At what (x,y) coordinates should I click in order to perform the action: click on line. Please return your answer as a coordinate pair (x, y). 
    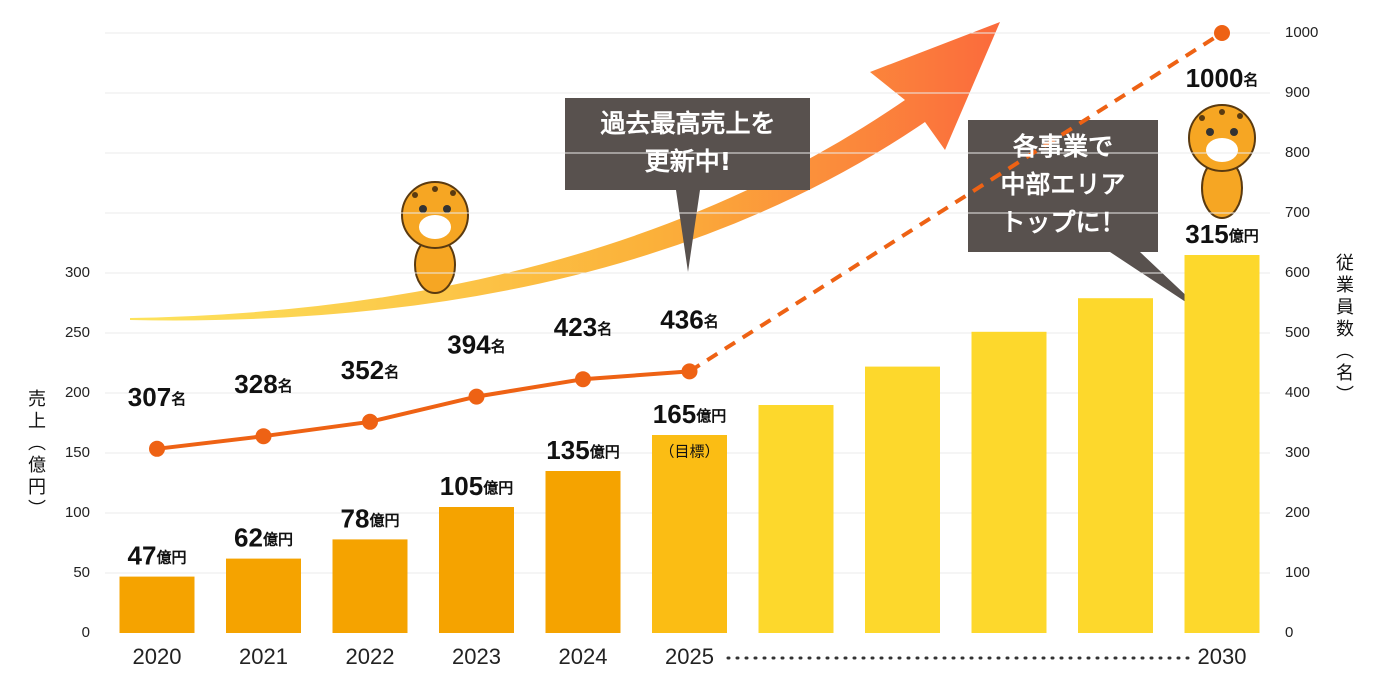
    Looking at the image, I should click on (423, 410).